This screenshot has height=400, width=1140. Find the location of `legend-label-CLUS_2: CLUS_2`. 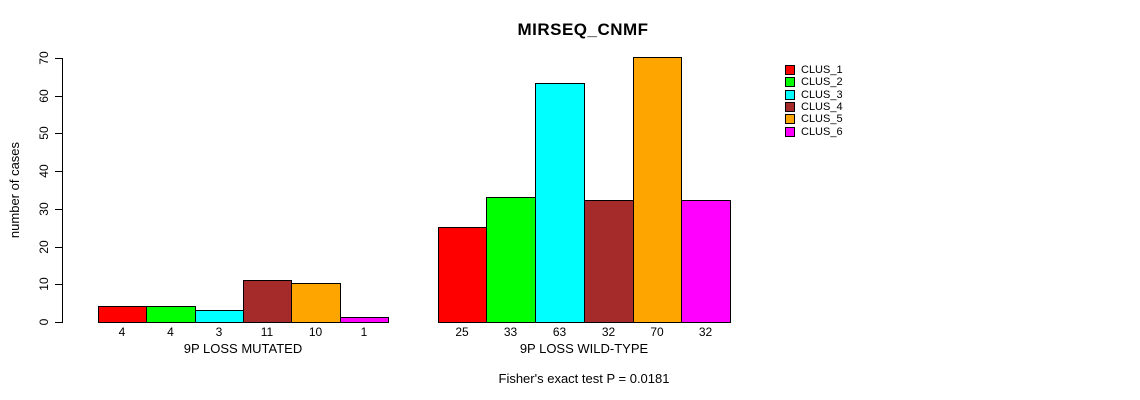

legend-label-CLUS_2: CLUS_2 is located at coordinates (822, 82).